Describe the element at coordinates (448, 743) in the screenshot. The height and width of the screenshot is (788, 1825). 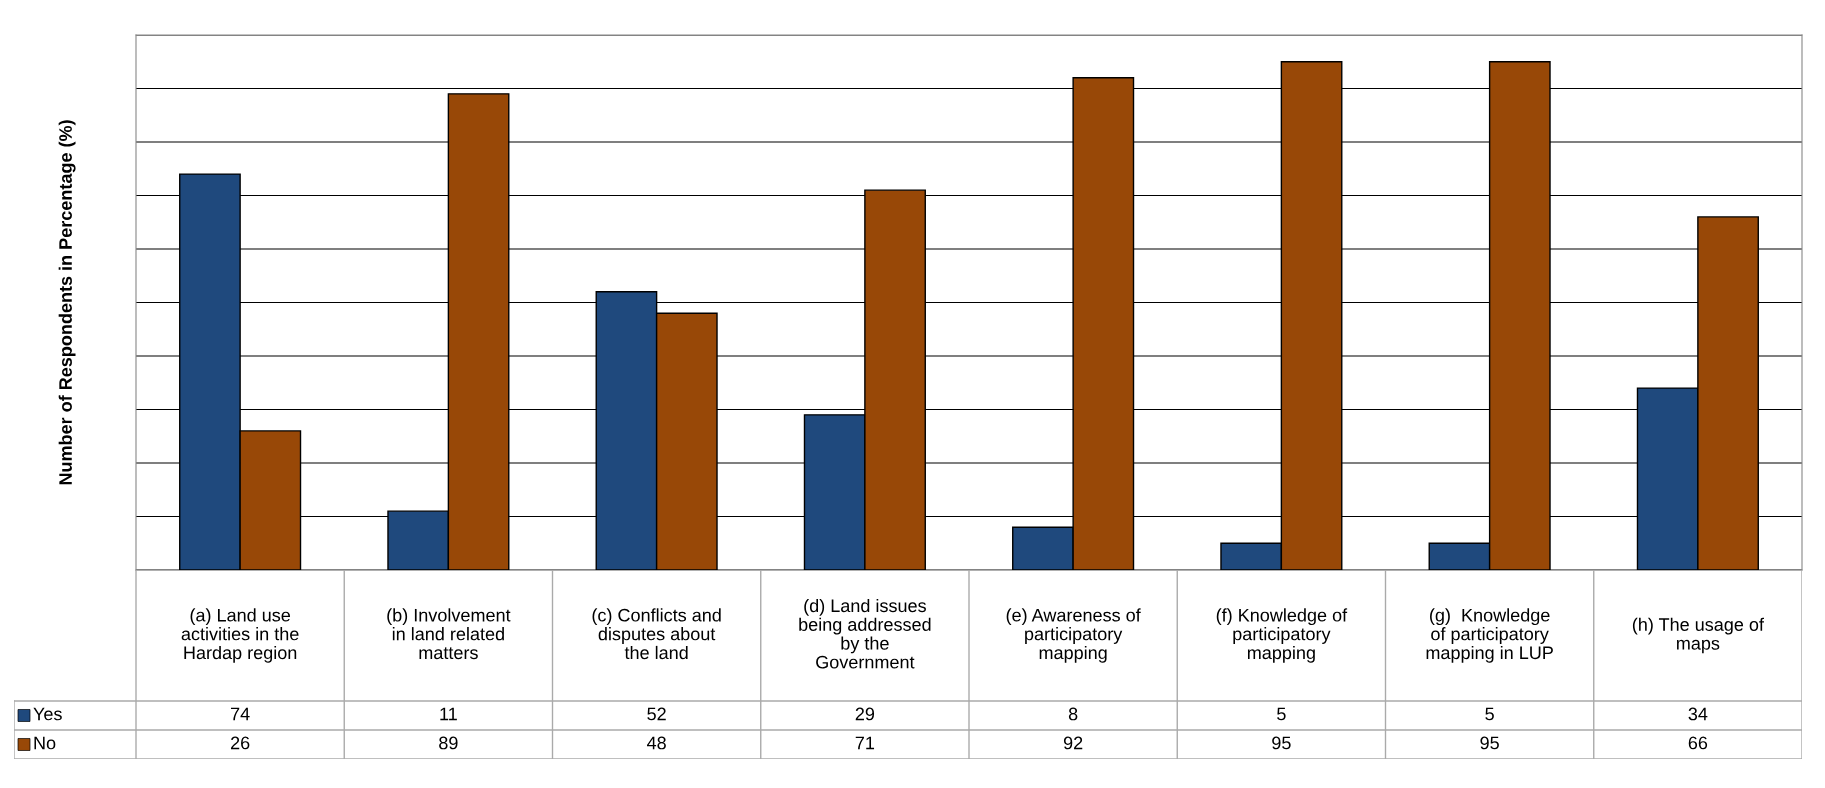
I see `data-label: 89` at that location.